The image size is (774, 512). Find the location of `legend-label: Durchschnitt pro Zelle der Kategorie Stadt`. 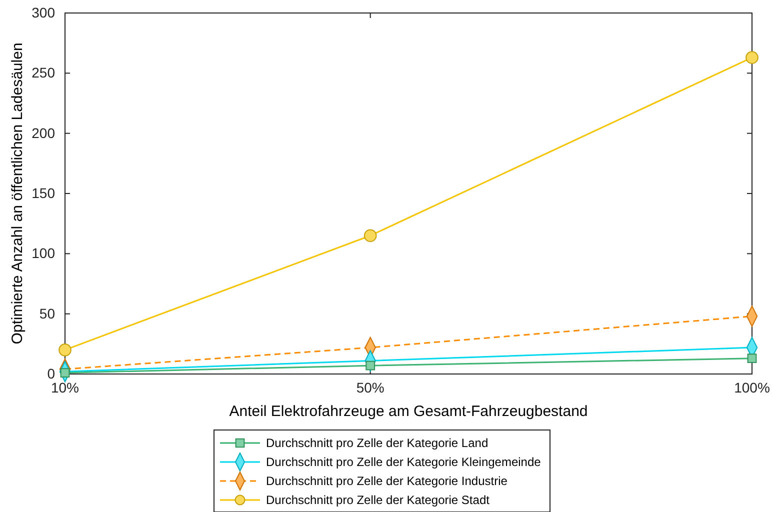

legend-label: Durchschnitt pro Zelle der Kategorie Stadt is located at coordinates (378, 500).